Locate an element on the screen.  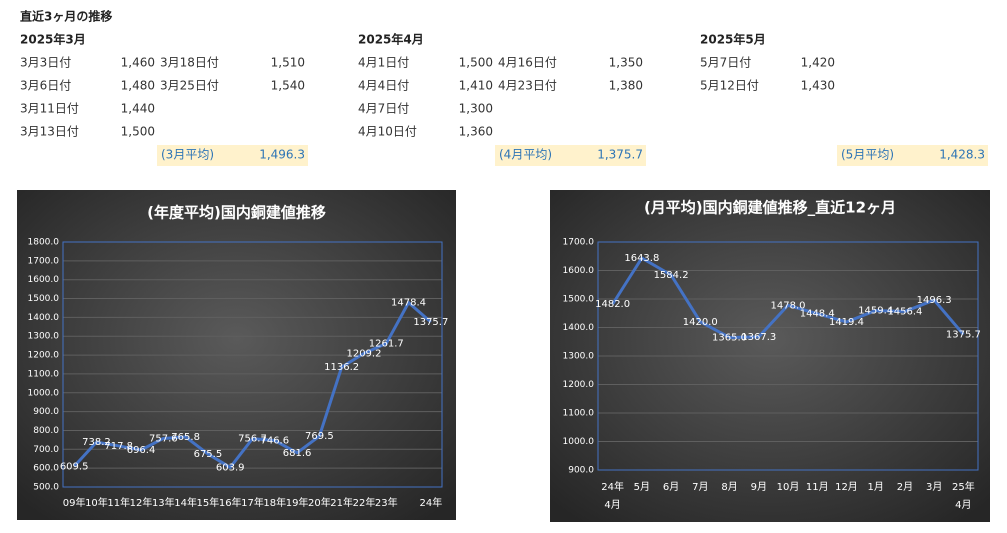
x-tick-label: 14年 is located at coordinates (185, 503).